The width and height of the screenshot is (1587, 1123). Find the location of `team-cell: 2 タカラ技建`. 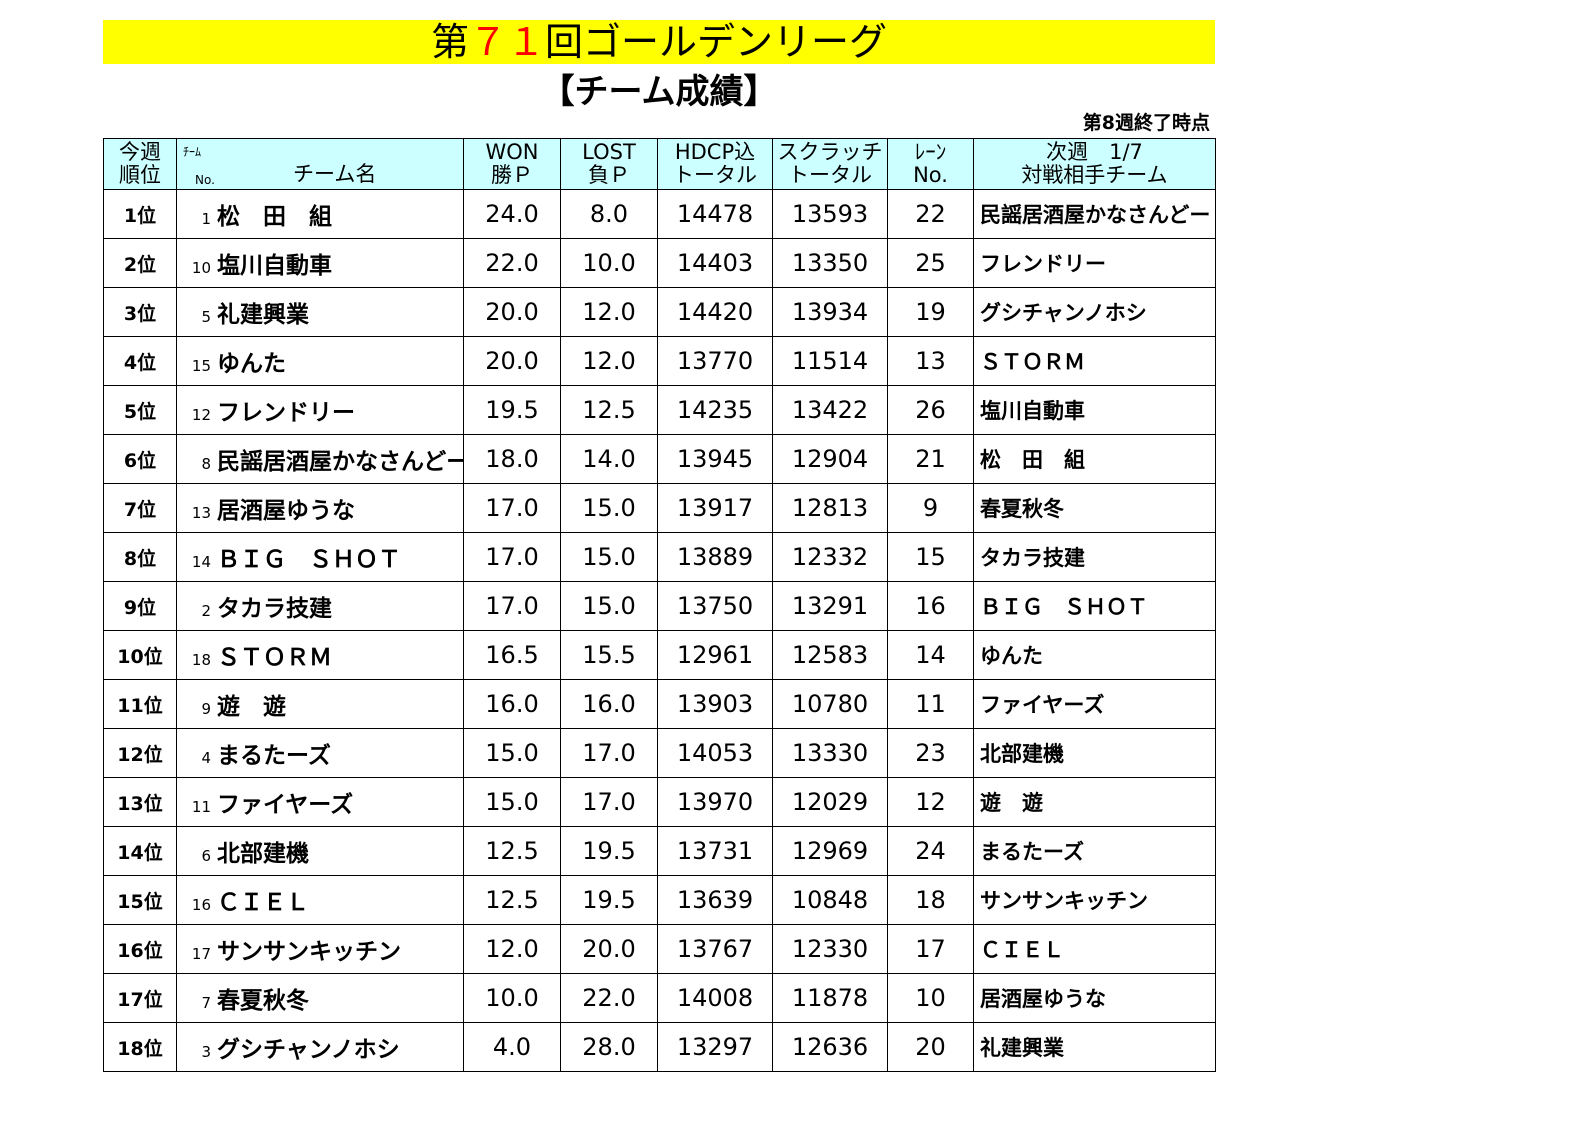

team-cell: 2 タカラ技建 is located at coordinates (320, 606).